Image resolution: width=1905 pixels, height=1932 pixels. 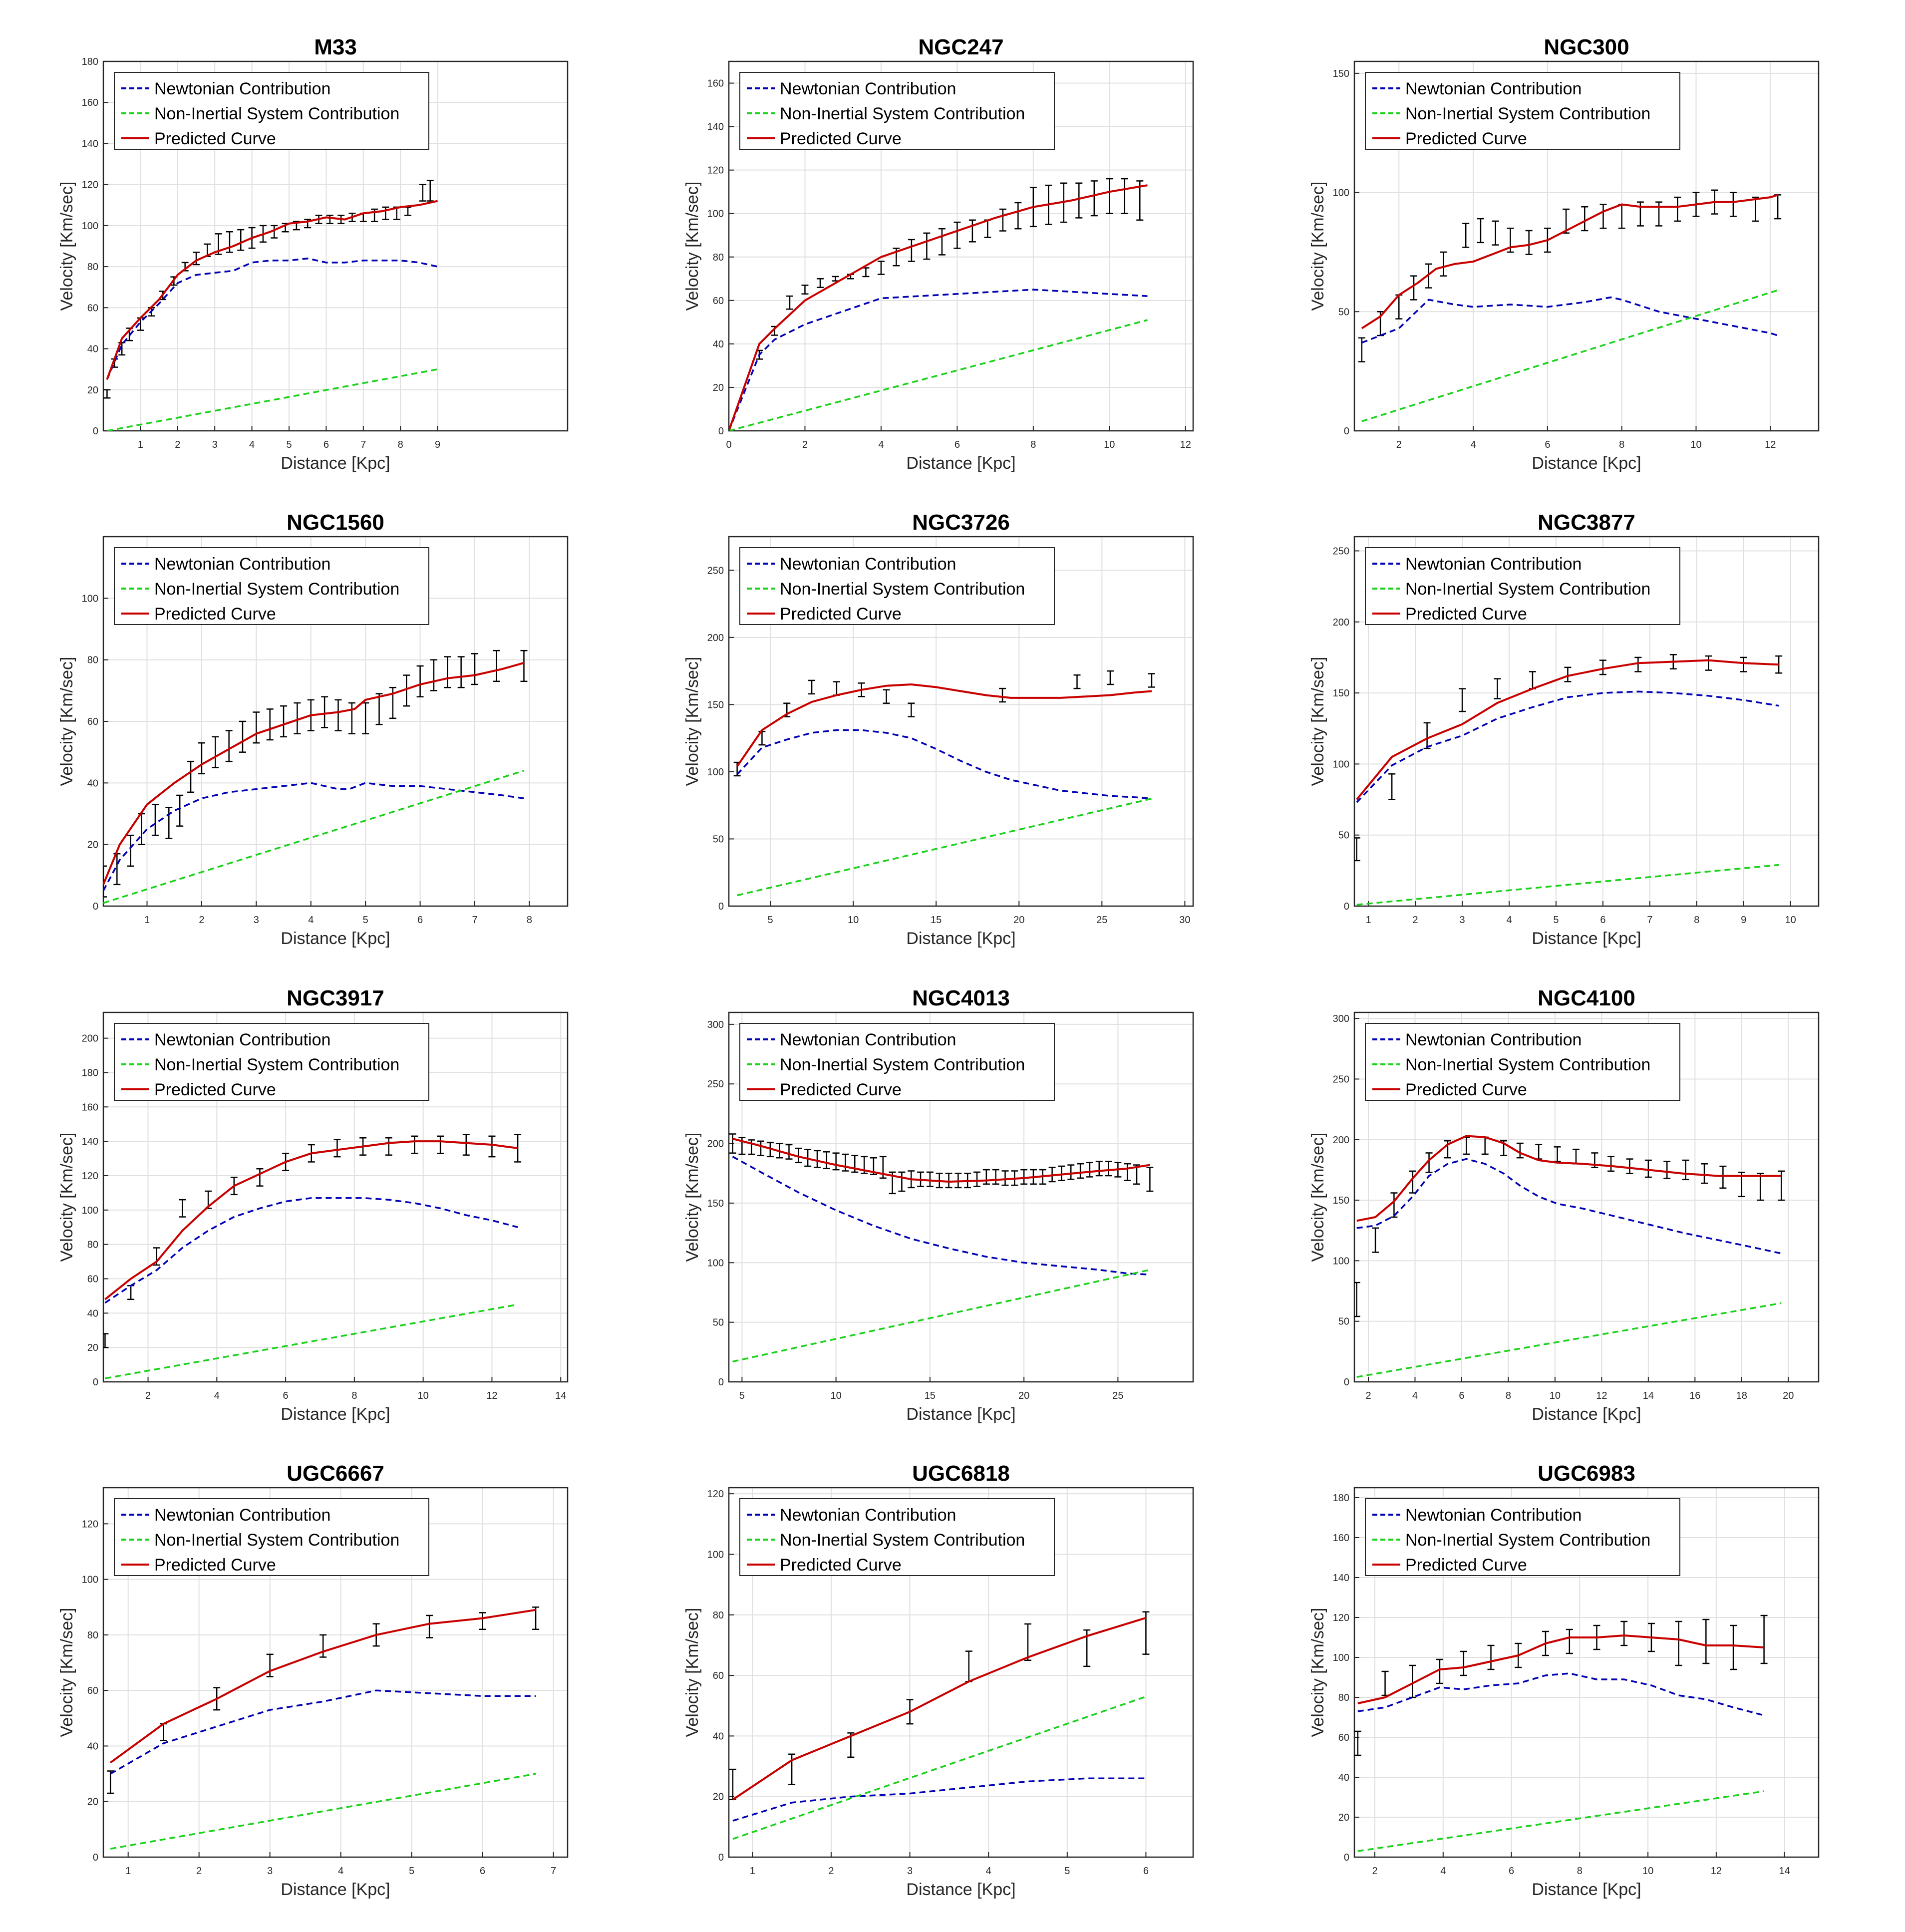 What do you see at coordinates (1341, 1018) in the screenshot?
I see `y-tick-label: 300` at bounding box center [1341, 1018].